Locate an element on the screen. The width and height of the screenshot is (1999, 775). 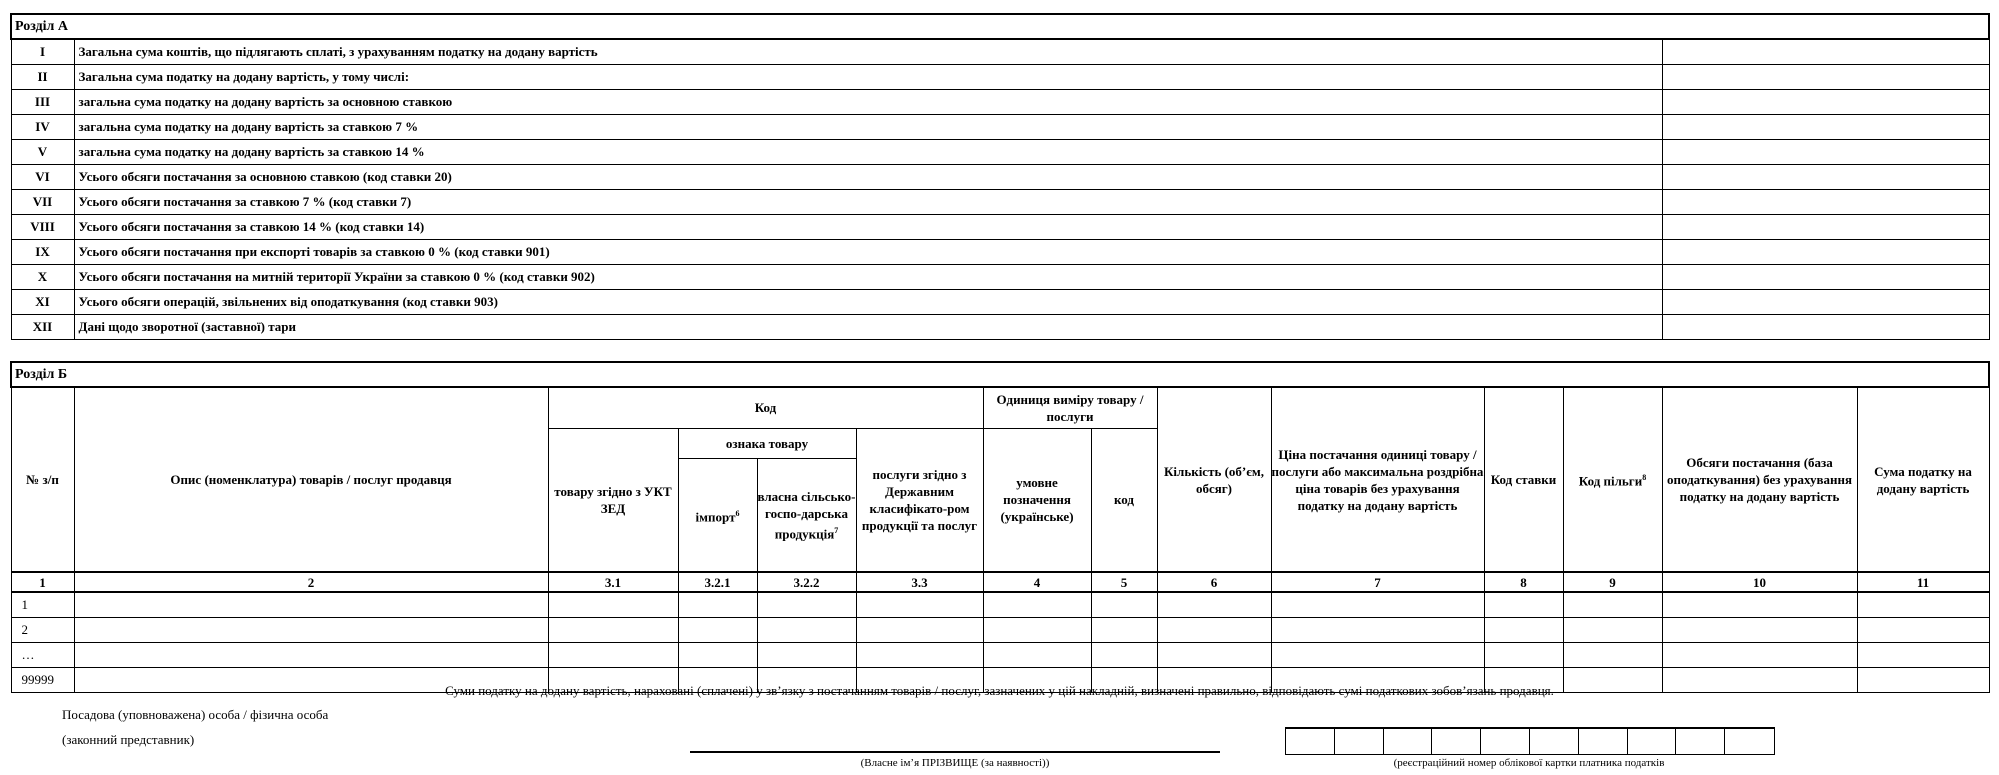
row-number: V is located at coordinates (42, 151).